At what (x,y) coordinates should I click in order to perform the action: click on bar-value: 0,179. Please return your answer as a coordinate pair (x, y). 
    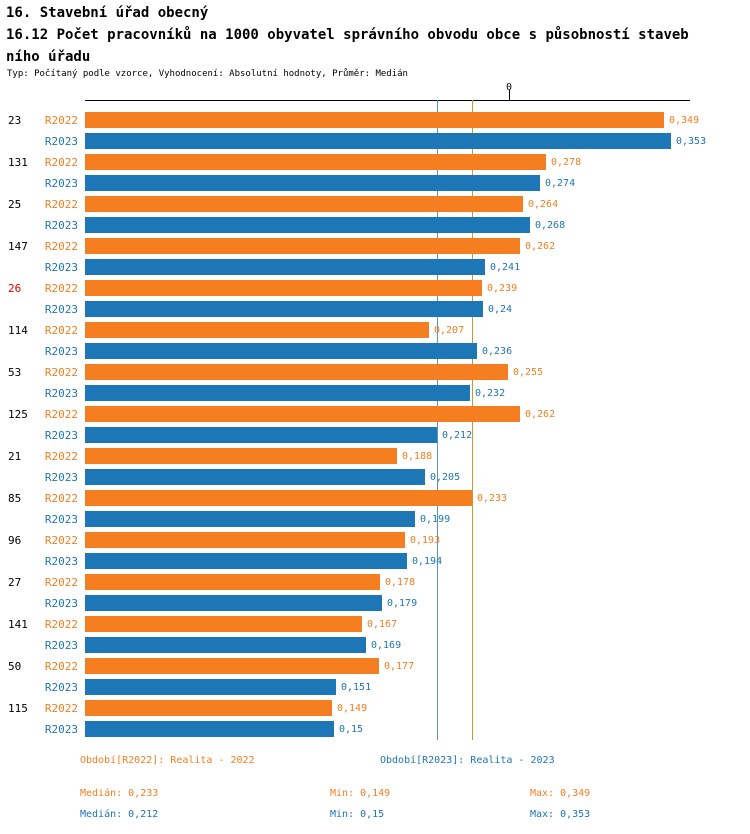
    Looking at the image, I should click on (402, 603).